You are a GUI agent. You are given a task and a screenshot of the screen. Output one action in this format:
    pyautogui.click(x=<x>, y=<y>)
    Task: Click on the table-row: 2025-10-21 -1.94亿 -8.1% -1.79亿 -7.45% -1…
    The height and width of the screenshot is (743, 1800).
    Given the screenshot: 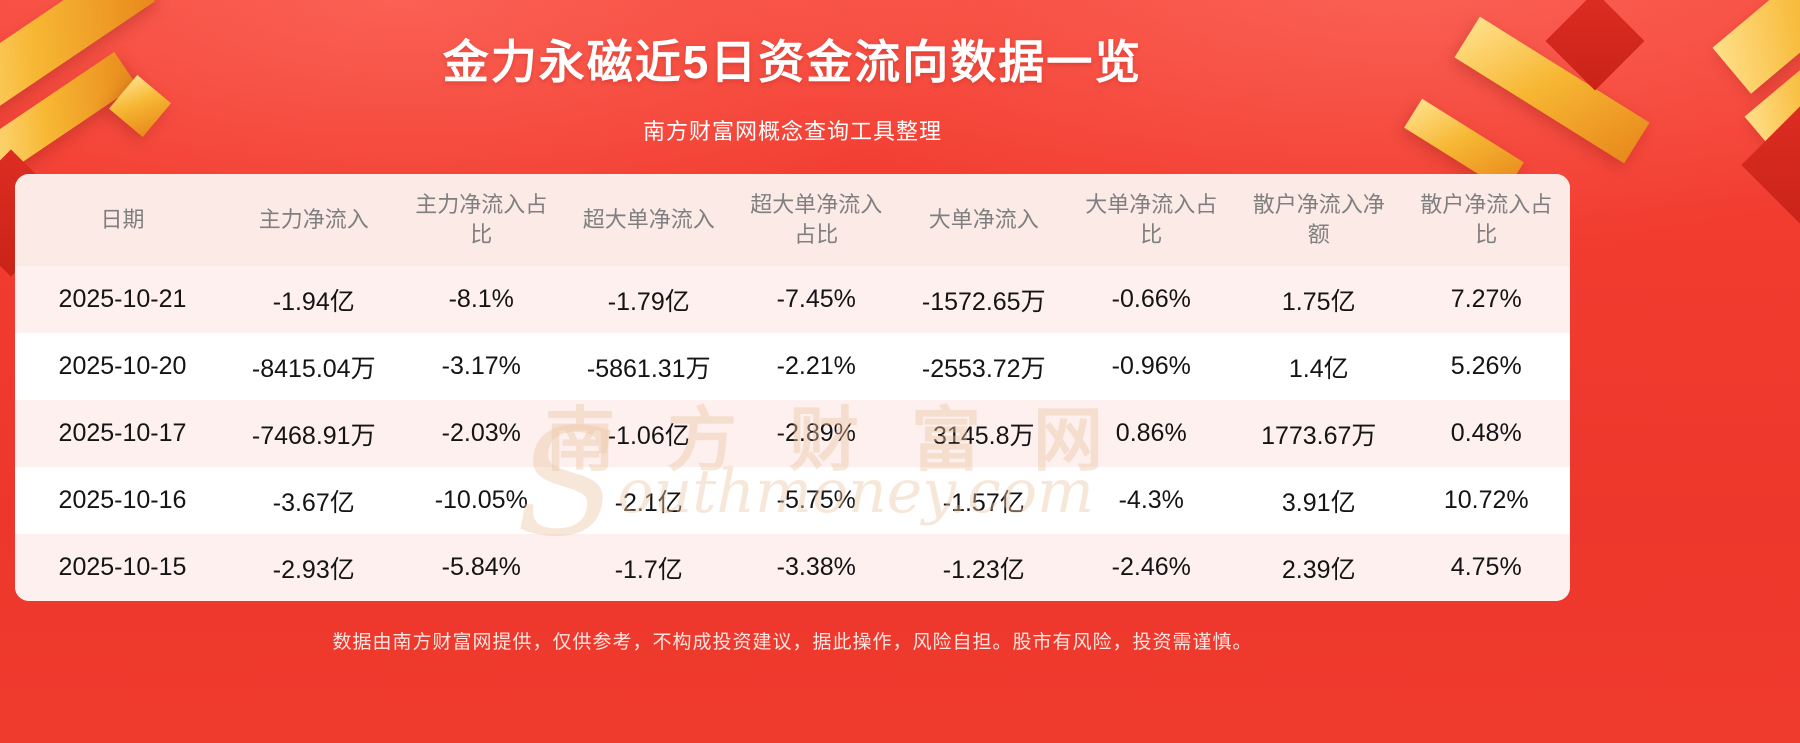 What is the action you would take?
    pyautogui.click(x=792, y=299)
    